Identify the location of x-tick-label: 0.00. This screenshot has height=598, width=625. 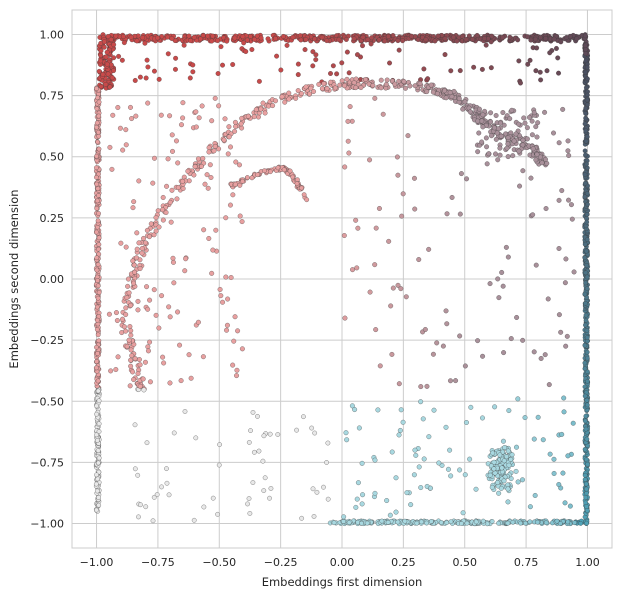
(342, 562).